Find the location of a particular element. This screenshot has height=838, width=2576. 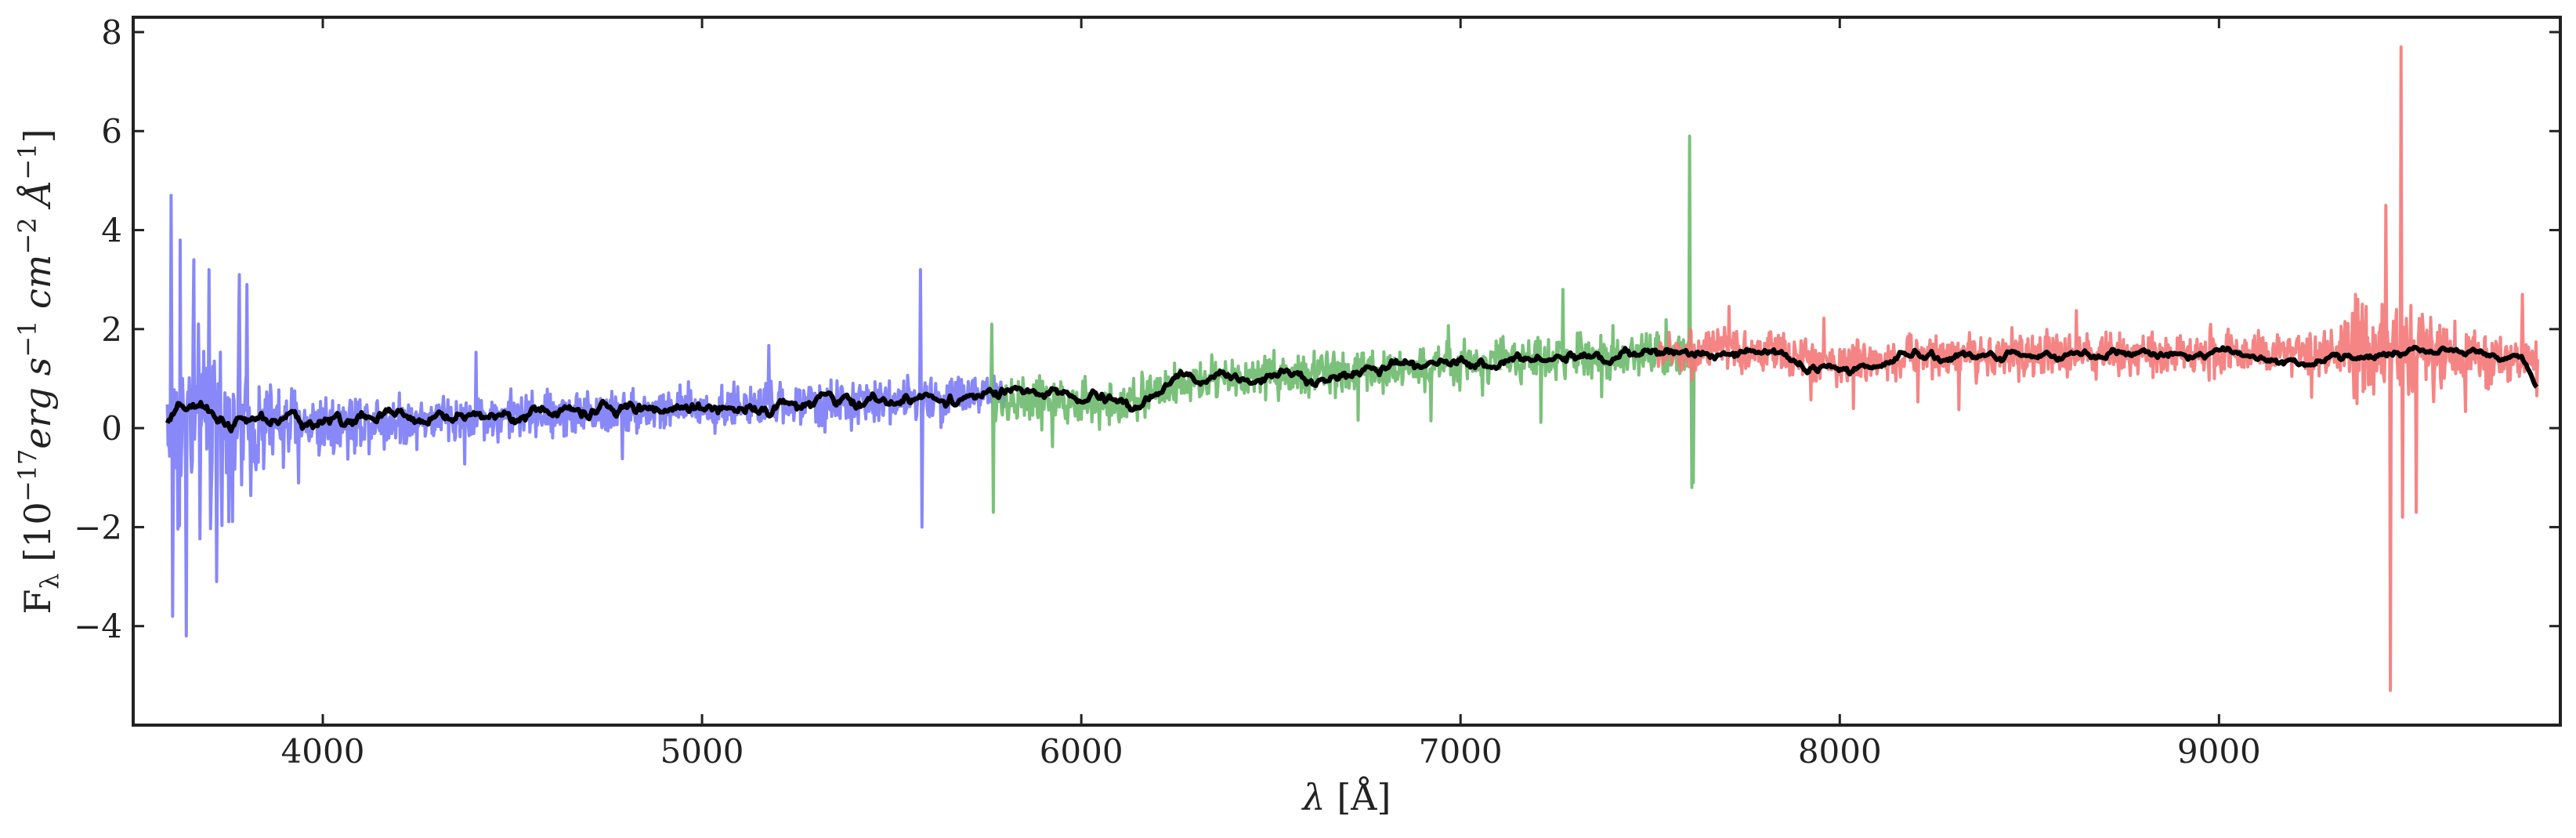

x-tick-label: 5000 is located at coordinates (702, 751).